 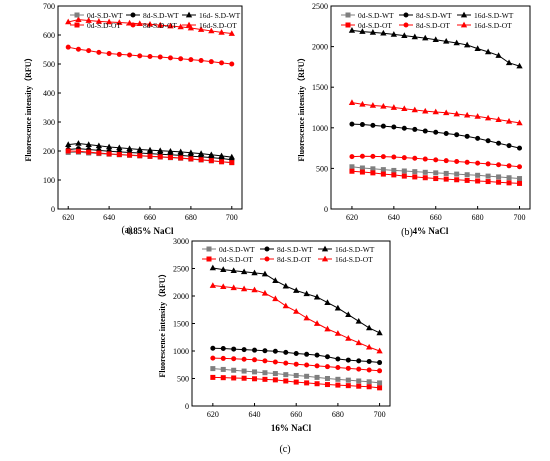 I want to click on x-axis-label: 4% NaCl, so click(x=431, y=231).